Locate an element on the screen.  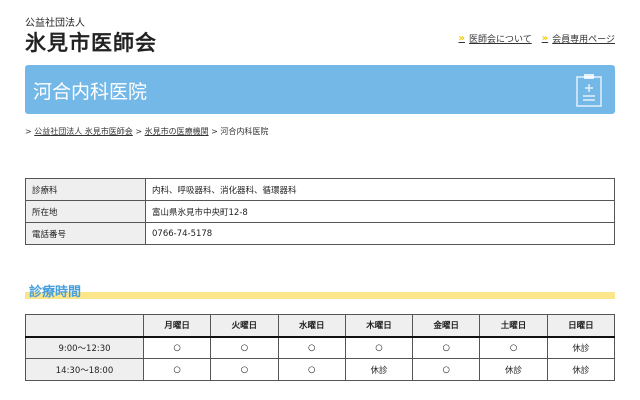
info-label: 電話番号 is located at coordinates (85, 233).